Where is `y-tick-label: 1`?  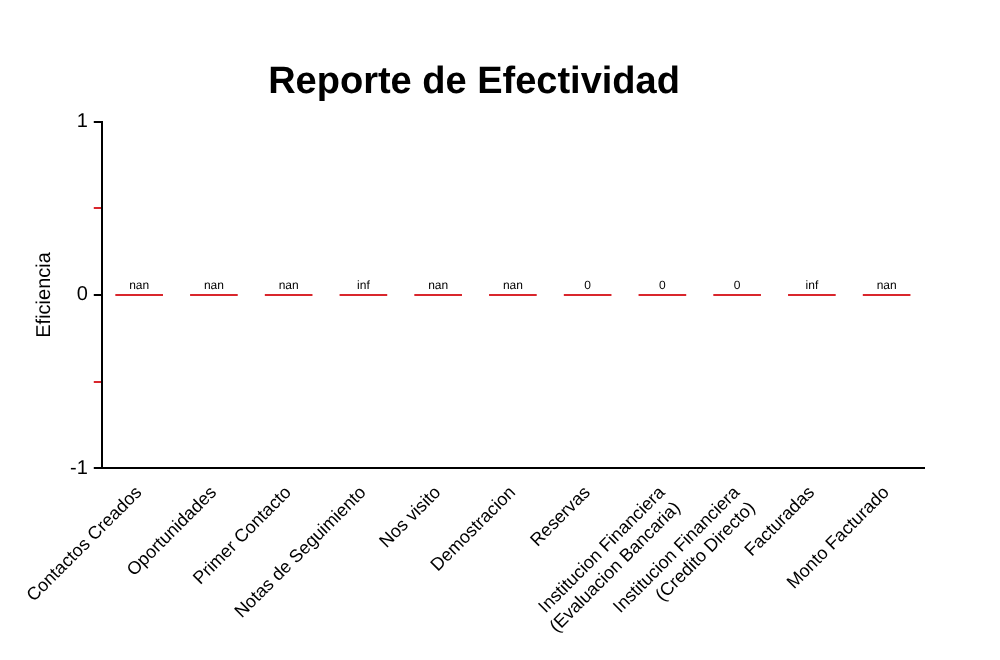
y-tick-label: 1 is located at coordinates (82, 122).